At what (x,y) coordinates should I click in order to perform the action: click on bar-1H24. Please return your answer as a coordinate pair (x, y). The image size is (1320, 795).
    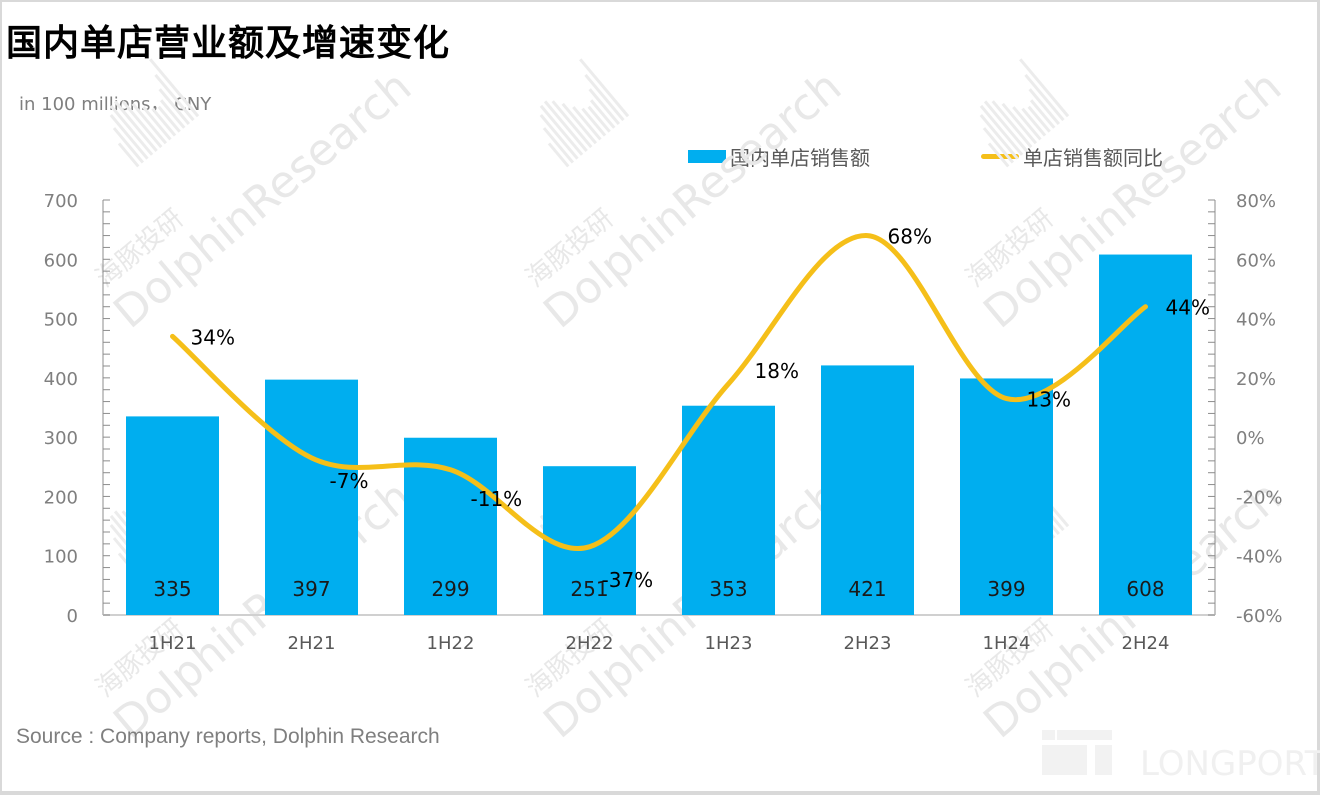
    Looking at the image, I should click on (1006, 496).